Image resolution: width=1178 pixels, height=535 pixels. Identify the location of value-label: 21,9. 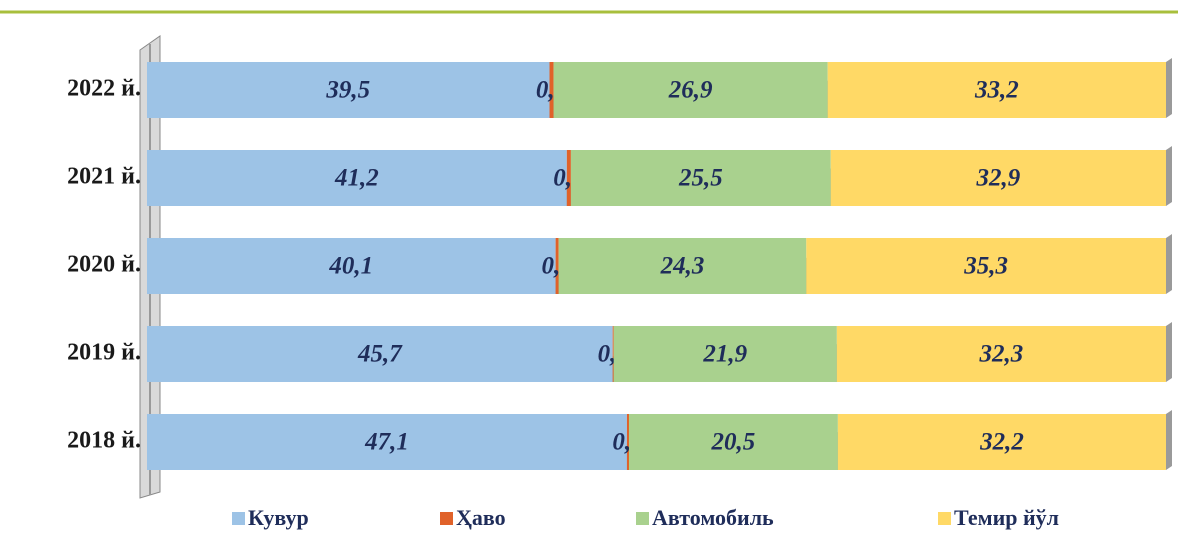
(724, 354).